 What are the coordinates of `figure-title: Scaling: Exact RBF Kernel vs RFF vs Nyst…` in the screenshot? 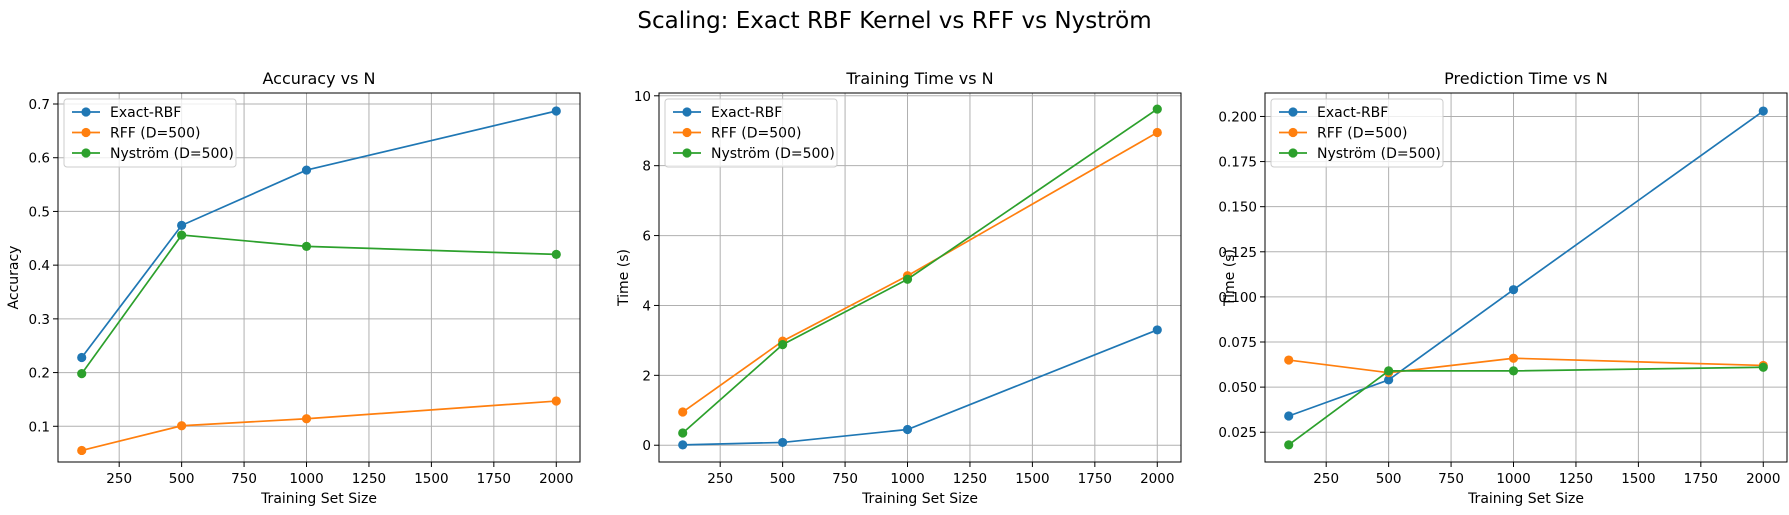 It's located at (894, 21).